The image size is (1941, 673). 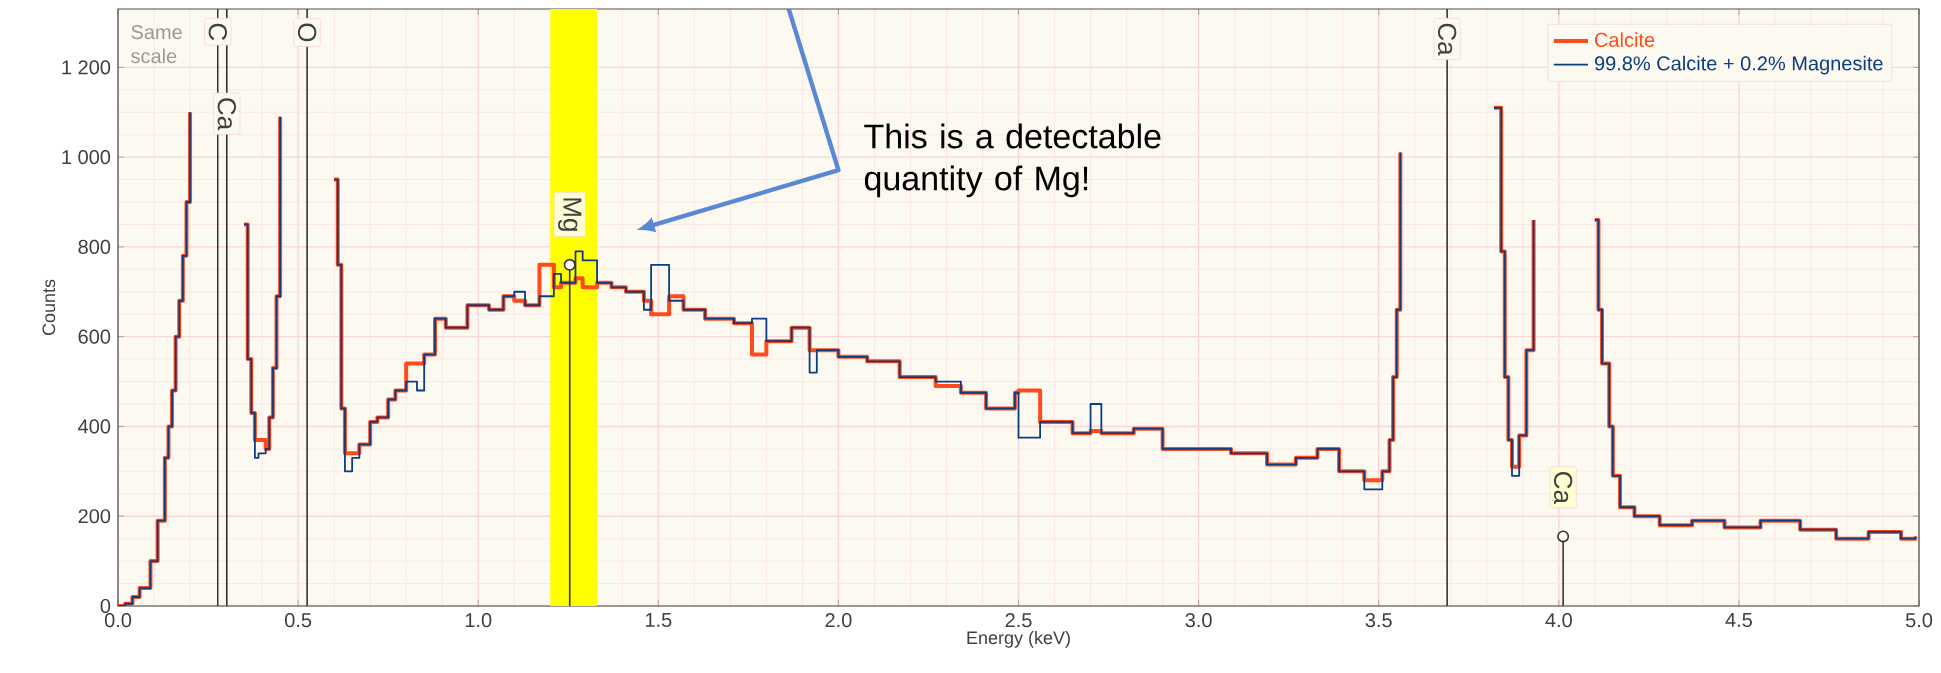 I want to click on x-tick-label: 4.0, so click(x=1558, y=620).